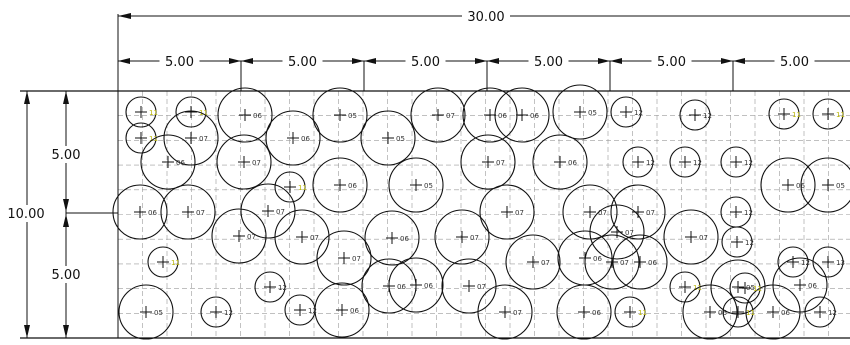  I want to click on overall-width-label: 30.00, so click(485, 17).